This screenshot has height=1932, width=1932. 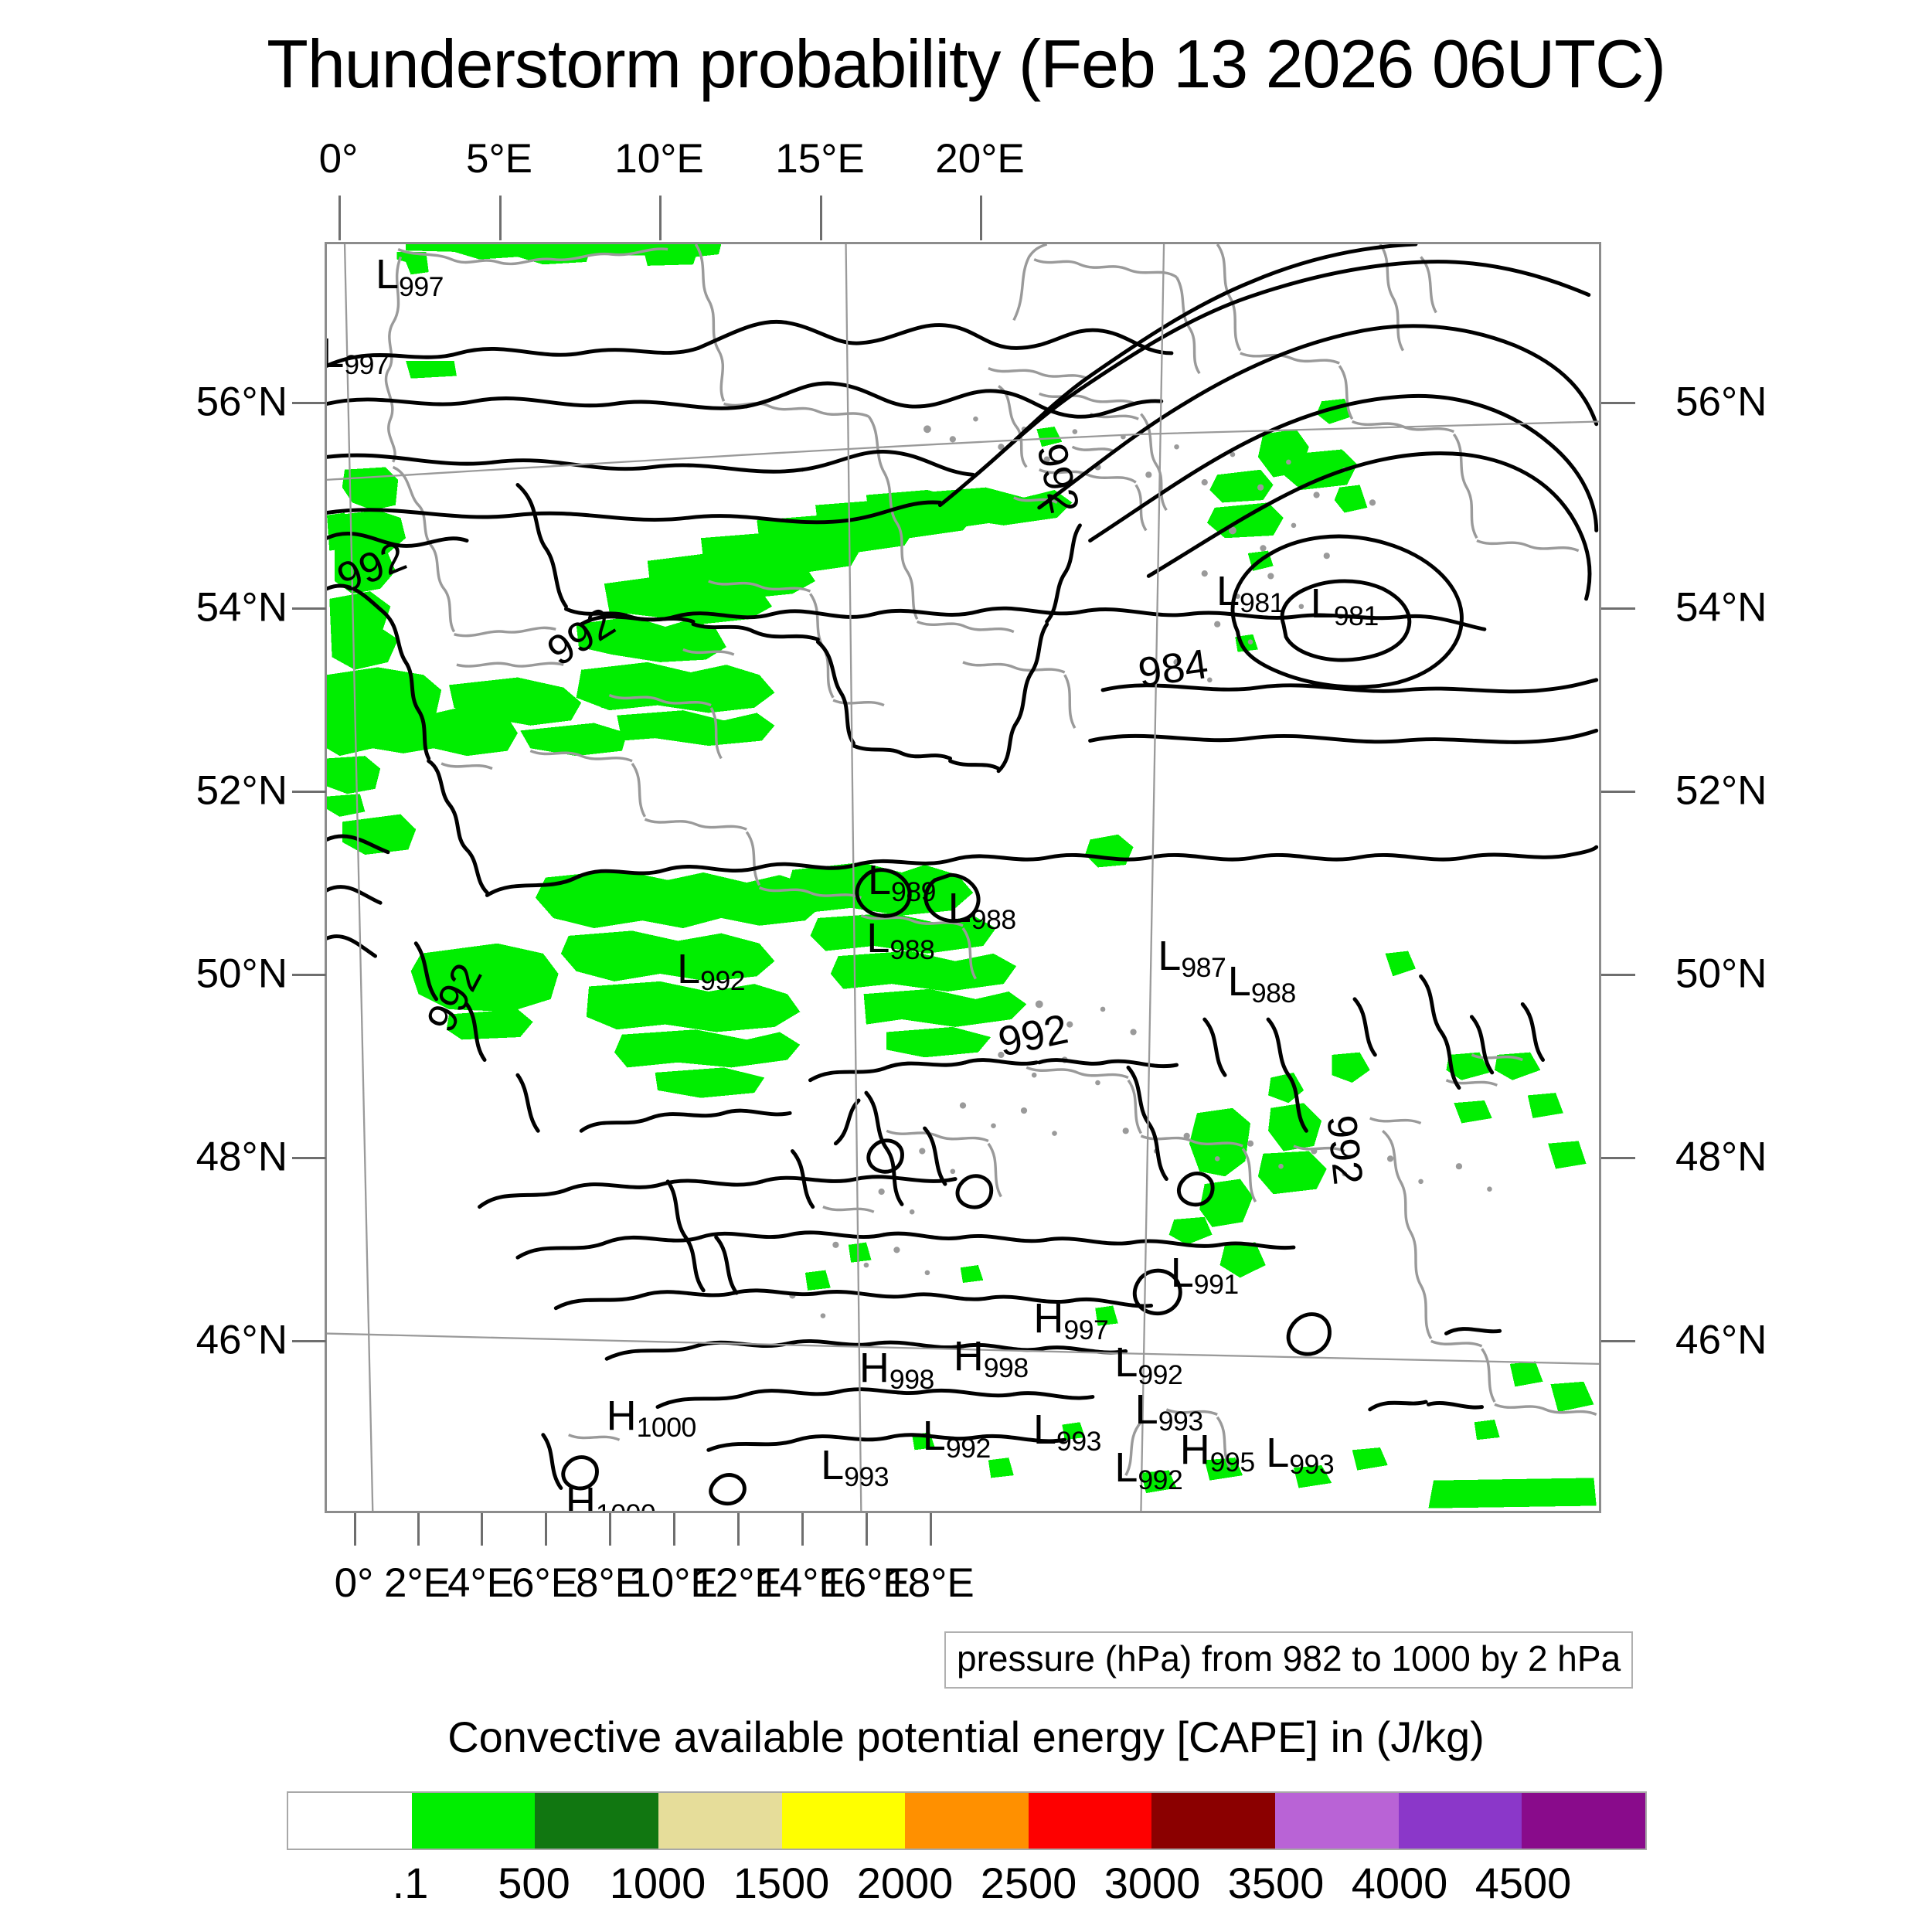 What do you see at coordinates (241, 974) in the screenshot?
I see `axis-tick-left-3: 50°N` at bounding box center [241, 974].